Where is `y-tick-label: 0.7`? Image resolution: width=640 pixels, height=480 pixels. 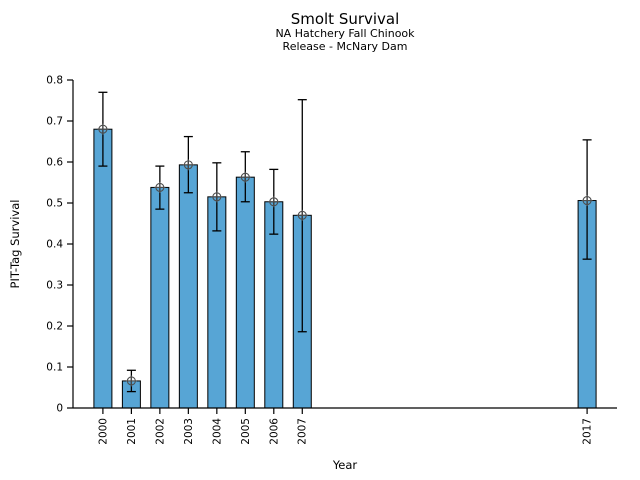
y-tick-label: 0.7 is located at coordinates (54, 121).